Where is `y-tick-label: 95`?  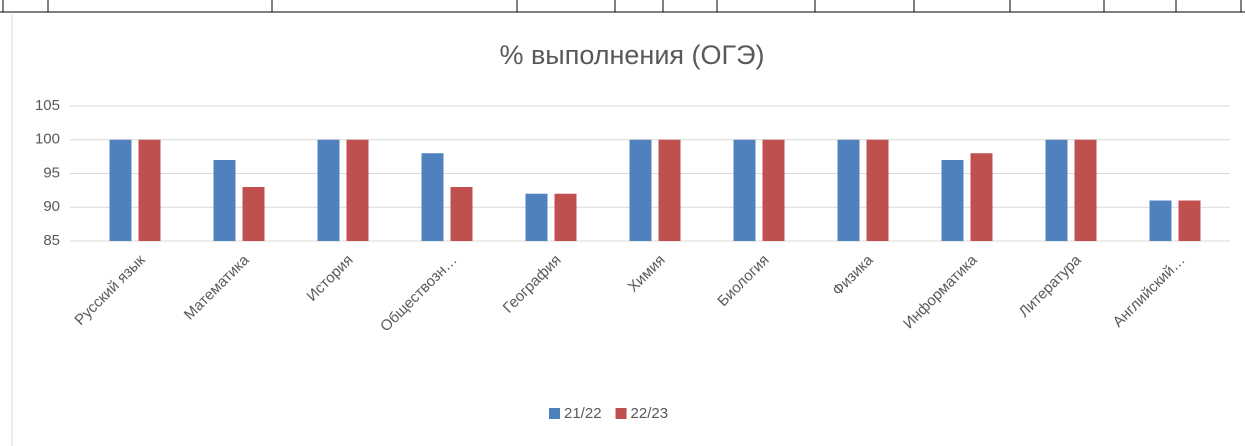
y-tick-label: 95 is located at coordinates (51, 172).